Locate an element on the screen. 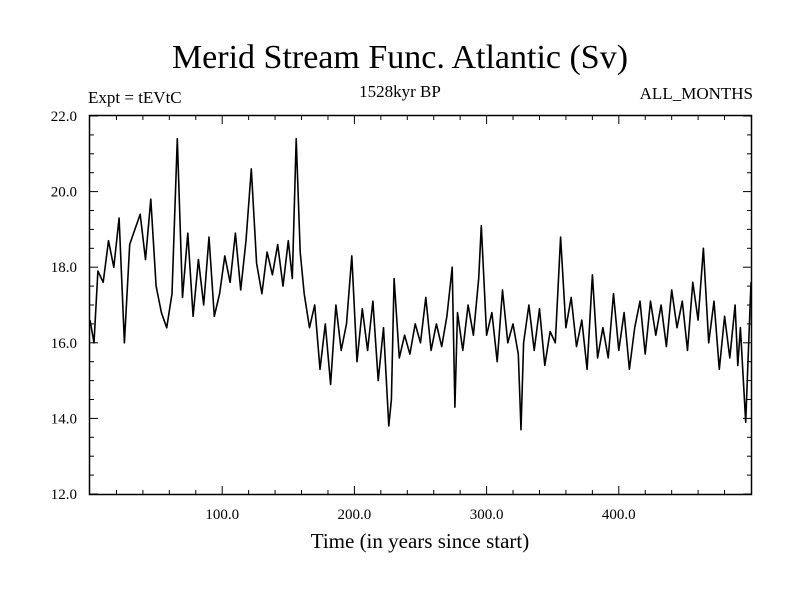 This screenshot has width=800, height=600. experiment-label: Expt = tEVtC is located at coordinates (135, 97).